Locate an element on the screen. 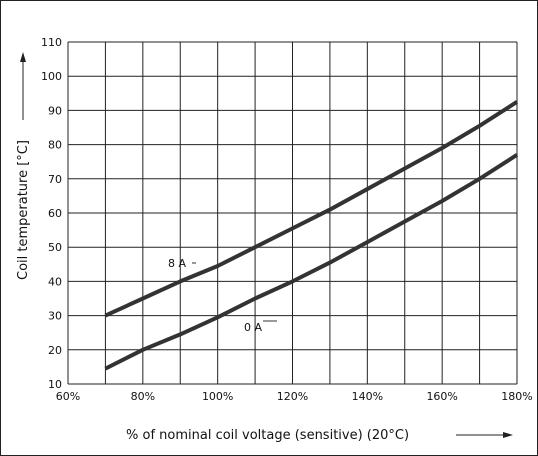  y-tick-label: 70 is located at coordinates (55, 179).